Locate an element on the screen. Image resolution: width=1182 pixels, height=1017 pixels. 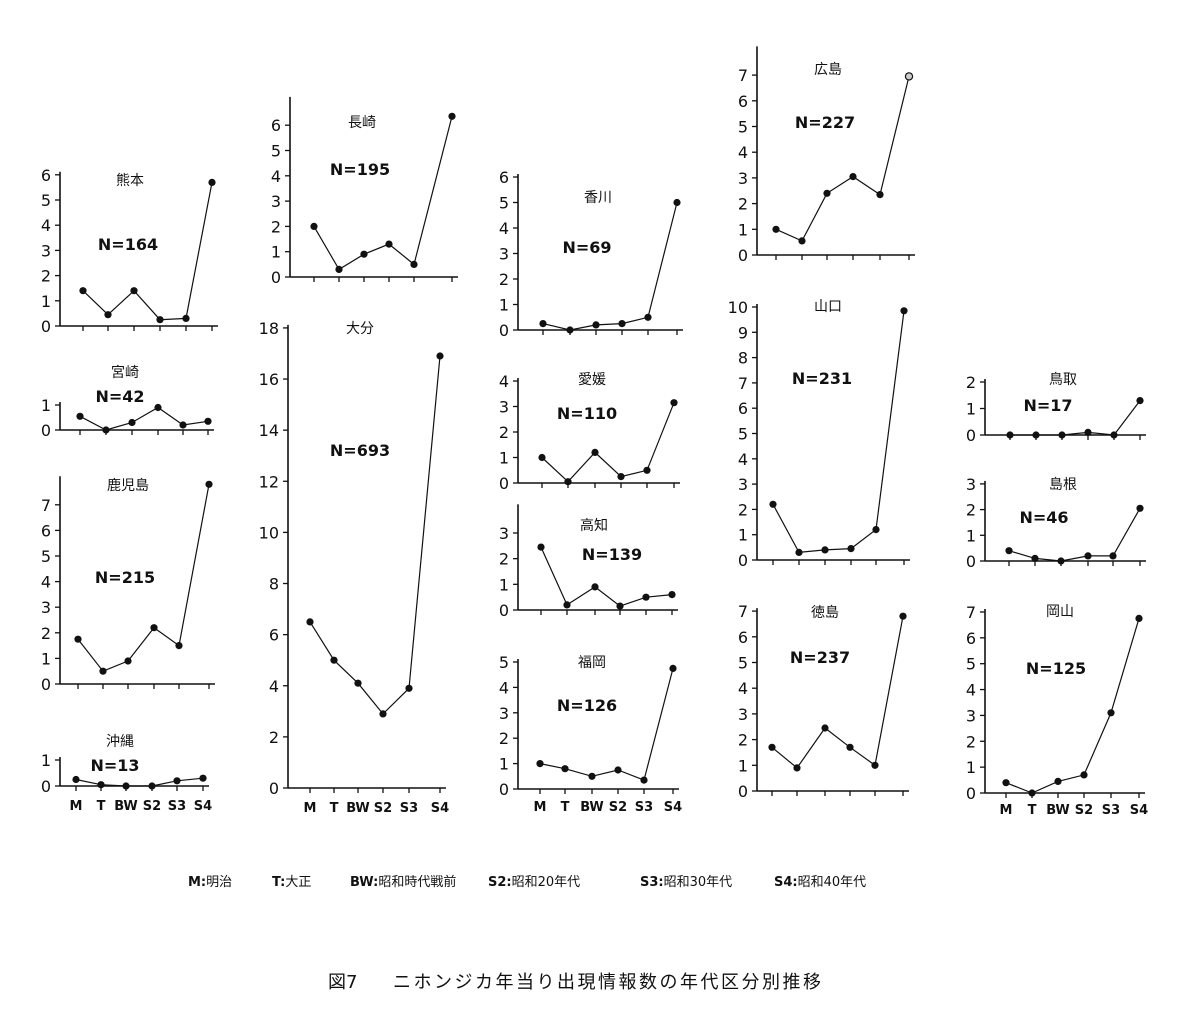
legend-item-s4: S4:昭和40年代 is located at coordinates (820, 880).